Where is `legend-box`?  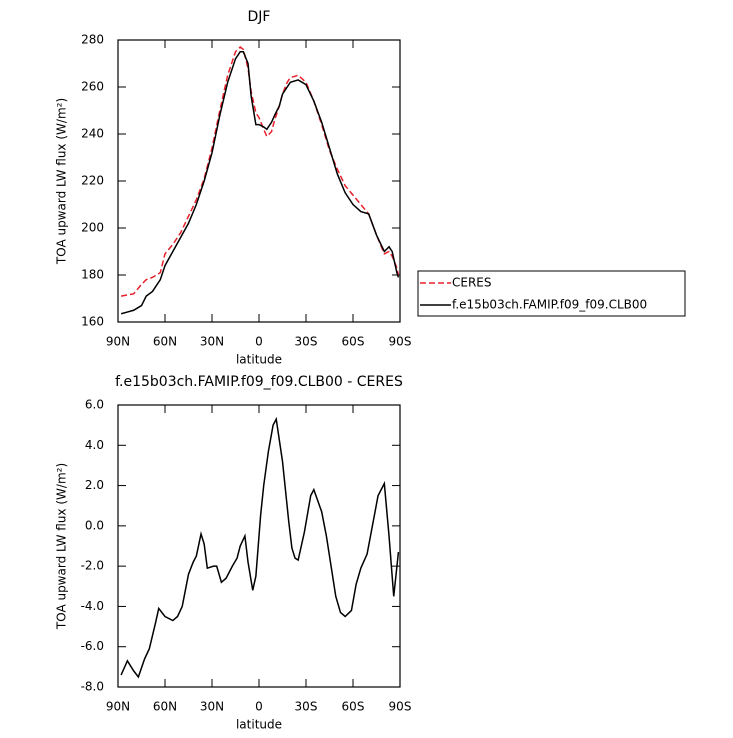 legend-box is located at coordinates (551, 293).